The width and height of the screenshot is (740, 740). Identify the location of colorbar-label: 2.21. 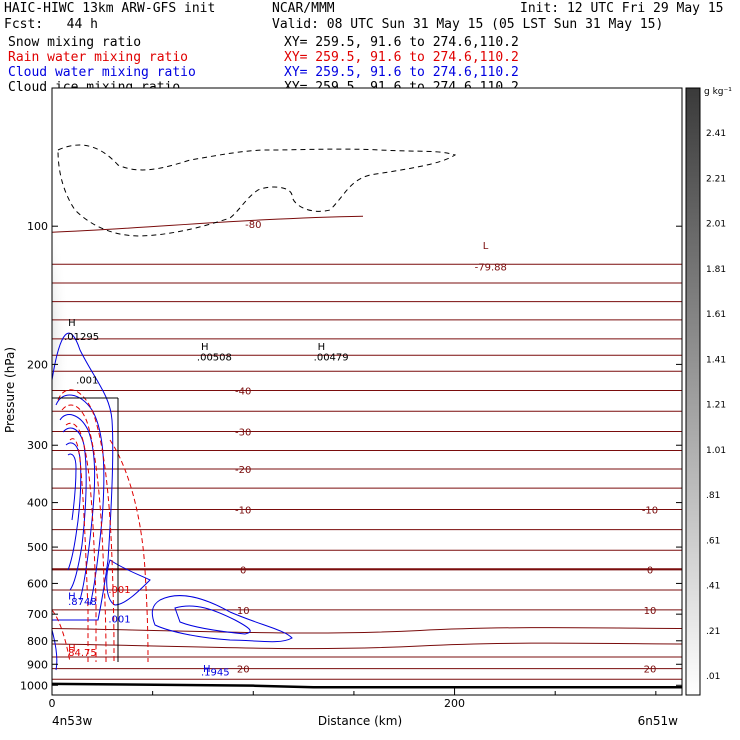
(716, 179).